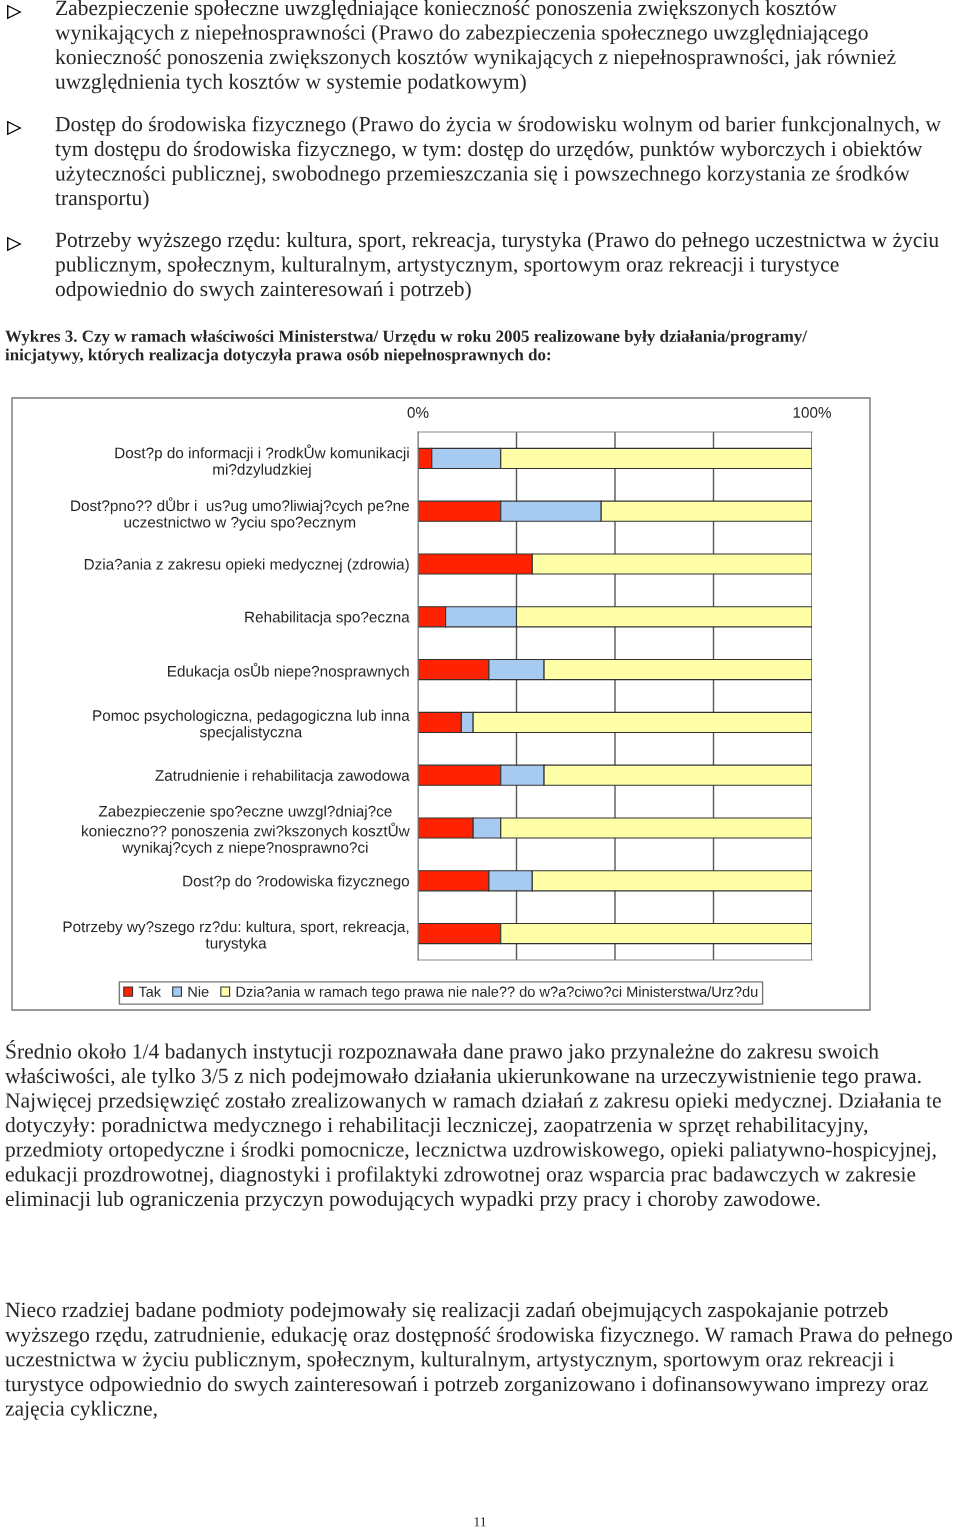 This screenshot has width=960, height=1533. I want to click on y-tick-label: Zabezpieczenie spo?eczne uwzgl?dniaj?ce konieczno?? ponoszenia zwi?kszonych kosztŮw wynikaj?cych z niepe?nosprawno?ci, so click(246, 830).